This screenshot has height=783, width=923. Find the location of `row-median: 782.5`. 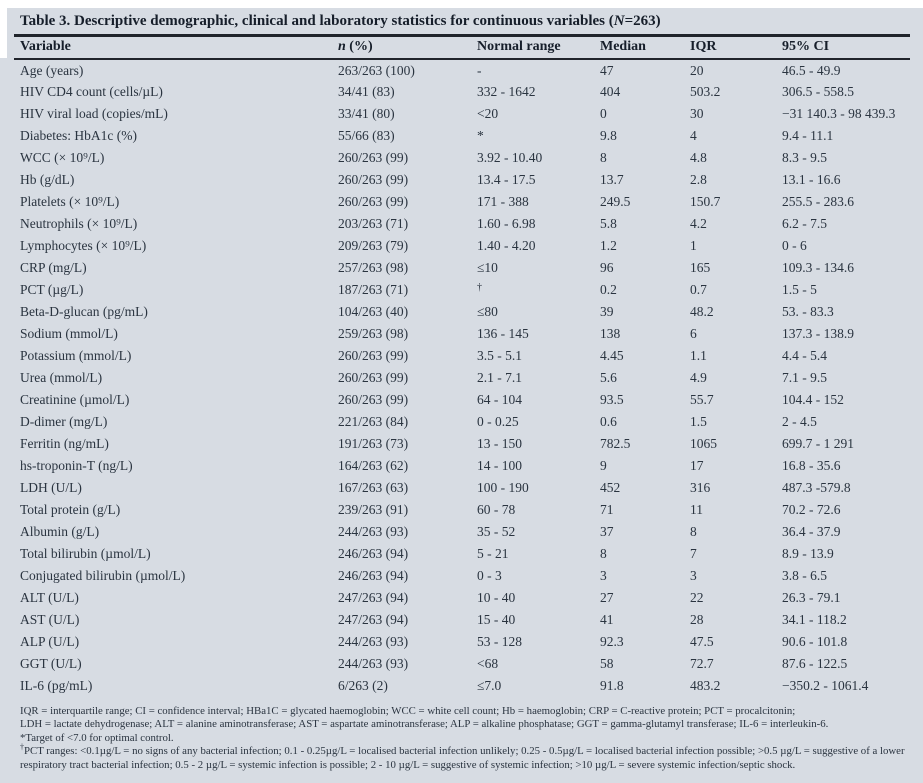

row-median: 782.5 is located at coordinates (615, 443).